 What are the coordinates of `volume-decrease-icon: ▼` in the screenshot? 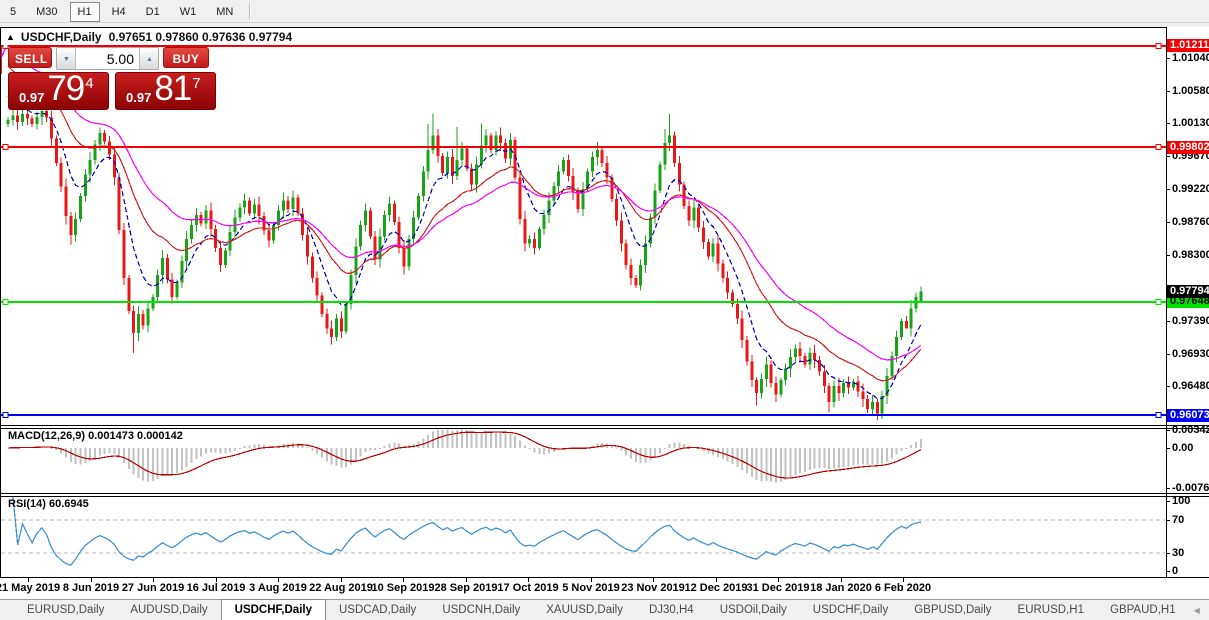 It's located at (66, 58).